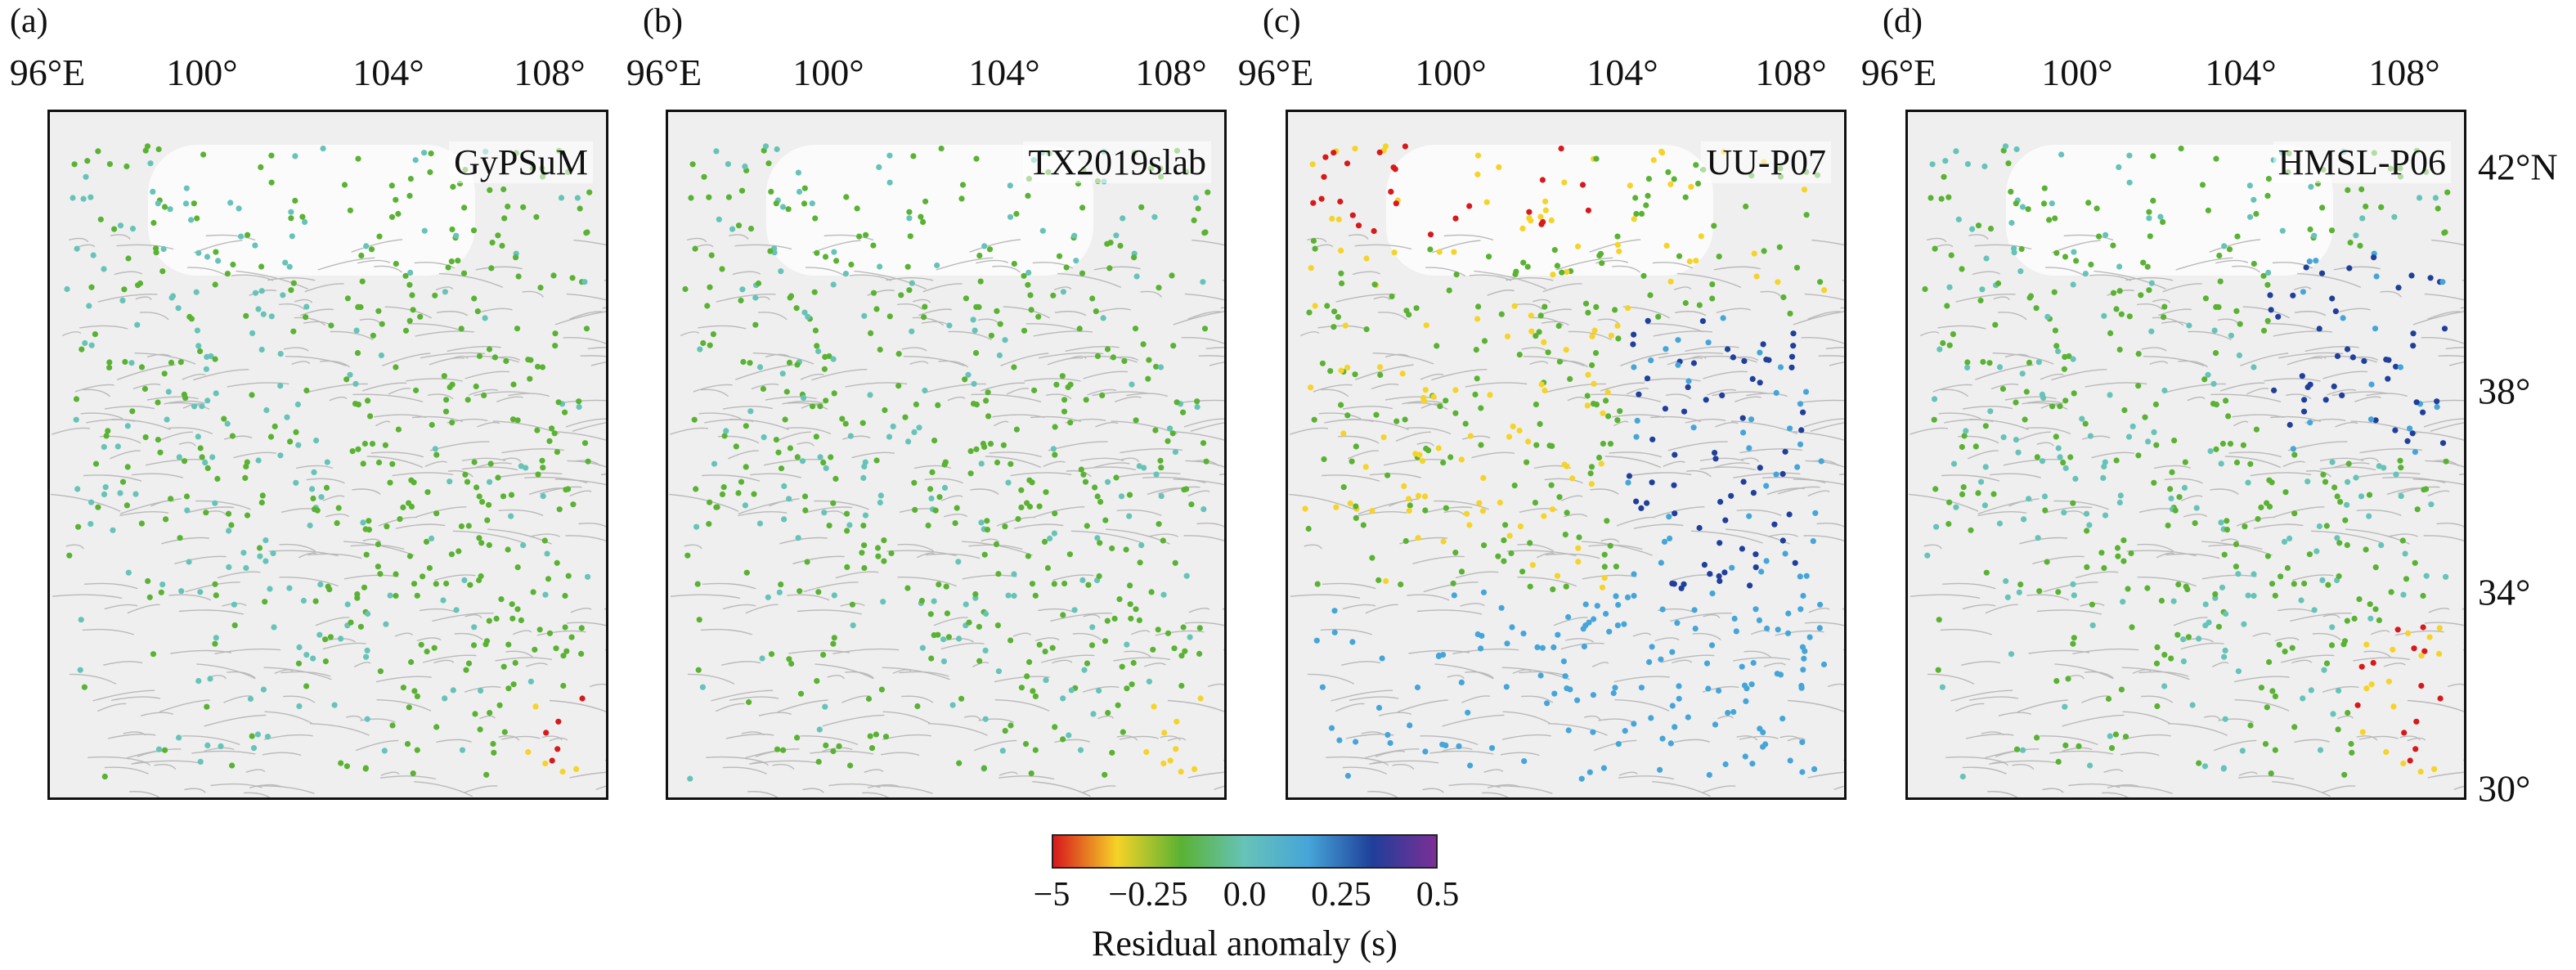 This screenshot has height=970, width=2576. Describe the element at coordinates (1051, 895) in the screenshot. I see `colorbar-tick: −5` at that location.